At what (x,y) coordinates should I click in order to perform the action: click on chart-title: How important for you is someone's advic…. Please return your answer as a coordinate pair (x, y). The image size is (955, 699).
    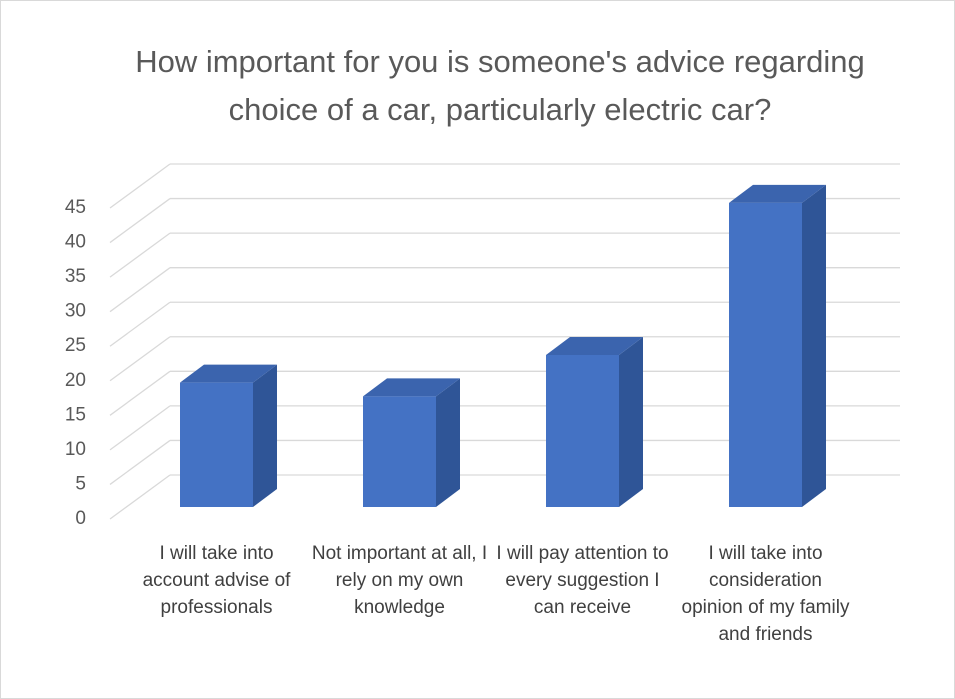
    Looking at the image, I should click on (500, 85).